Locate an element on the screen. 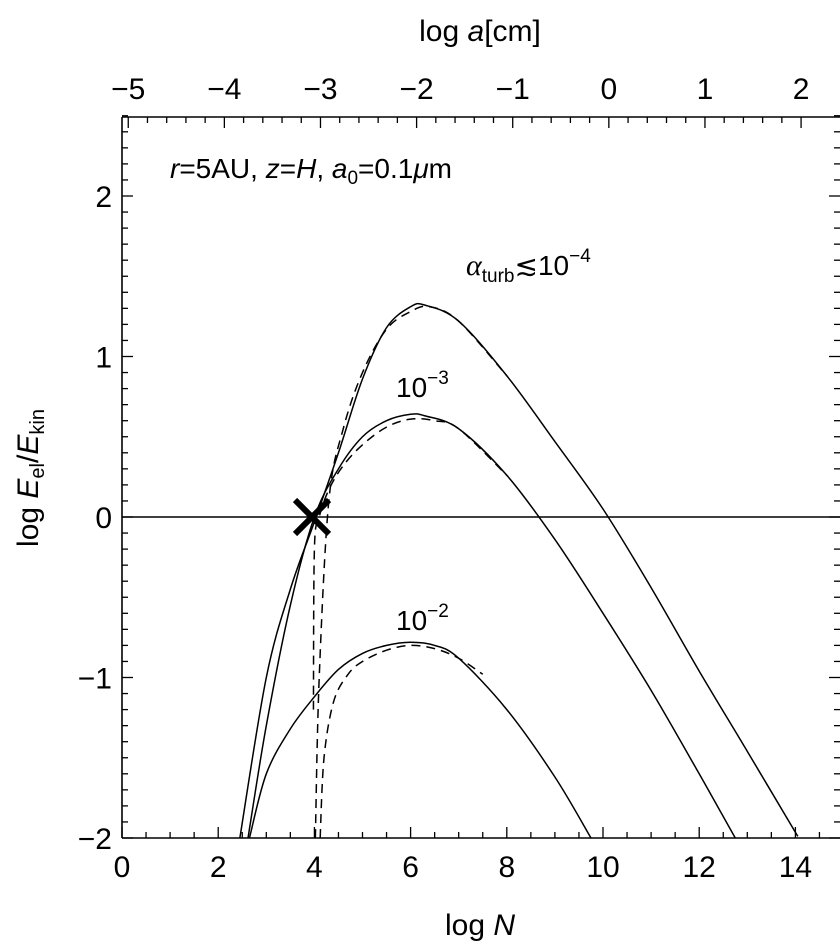 The width and height of the screenshot is (840, 950). x-tick-label: 10 is located at coordinates (602, 867).